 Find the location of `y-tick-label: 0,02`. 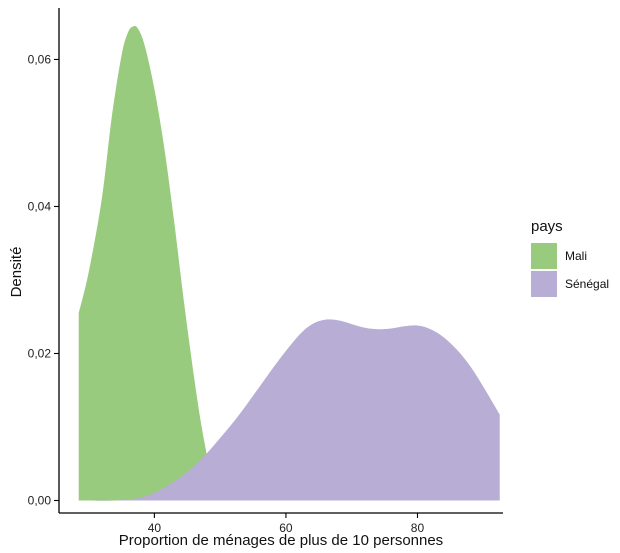

y-tick-label: 0,02 is located at coordinates (40, 353).